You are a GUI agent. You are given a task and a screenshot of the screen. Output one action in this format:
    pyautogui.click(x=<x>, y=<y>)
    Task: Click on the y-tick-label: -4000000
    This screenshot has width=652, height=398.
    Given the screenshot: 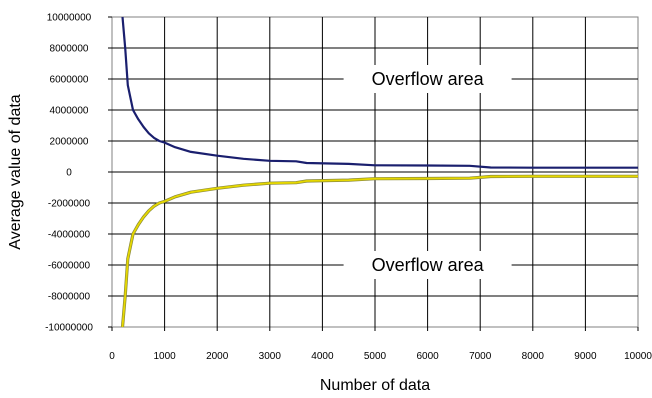 What is the action you would take?
    pyautogui.click(x=69, y=235)
    